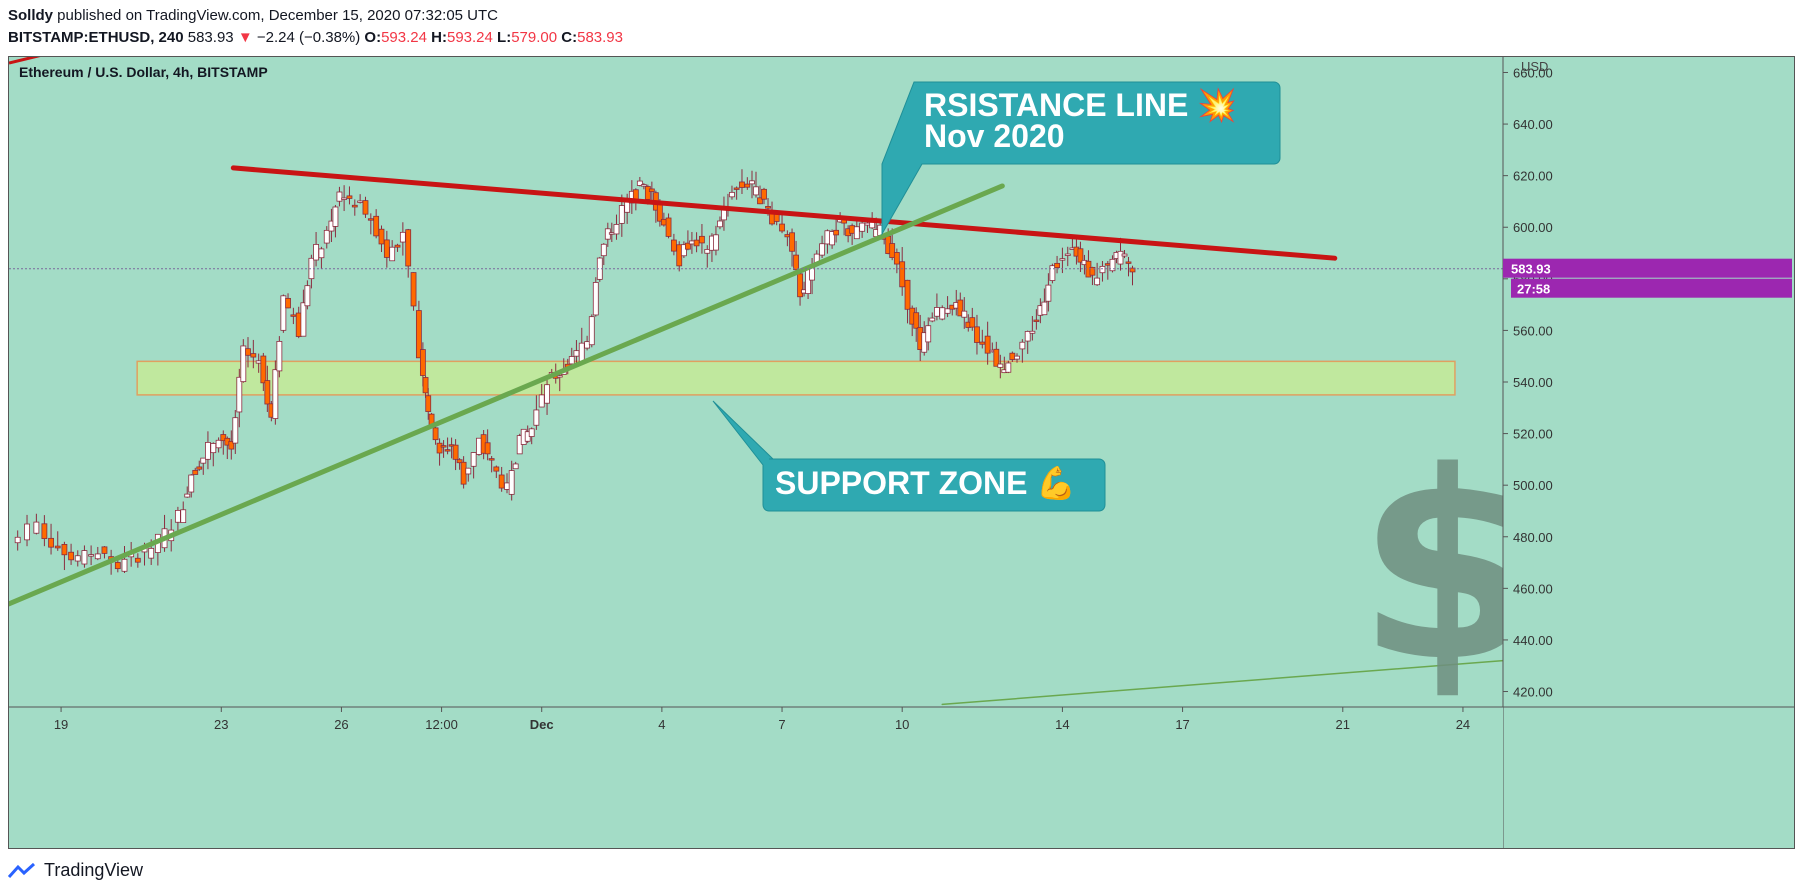  I want to click on symbol-name: BITSTAMP:ETHUSD, 240, so click(96, 37).